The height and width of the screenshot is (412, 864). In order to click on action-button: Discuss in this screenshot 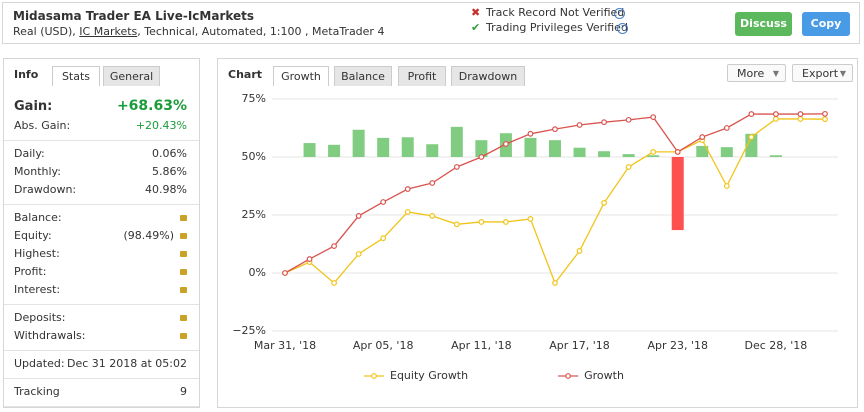, I will do `click(763, 24)`.